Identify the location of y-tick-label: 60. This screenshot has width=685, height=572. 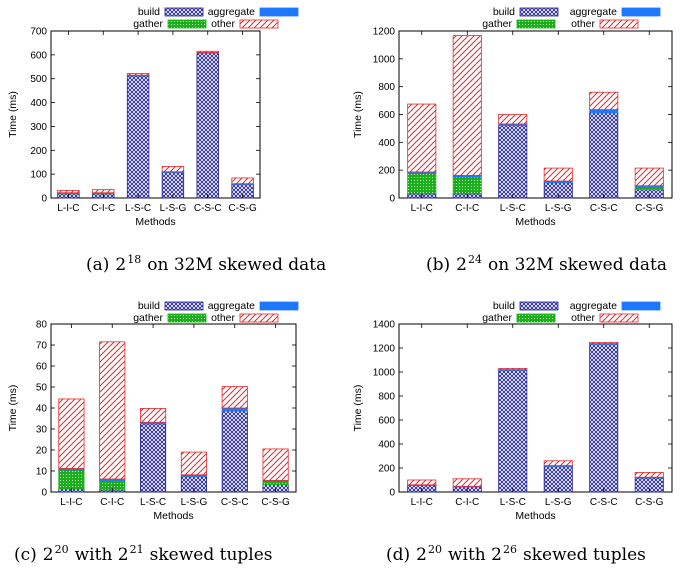
(42, 367).